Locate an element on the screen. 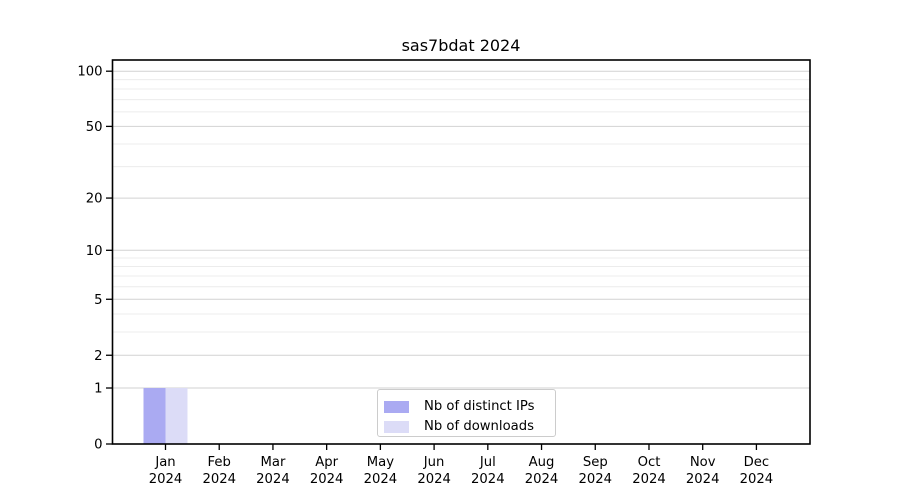 This screenshot has width=900, height=500. y-tick-label: 1 is located at coordinates (98, 389).